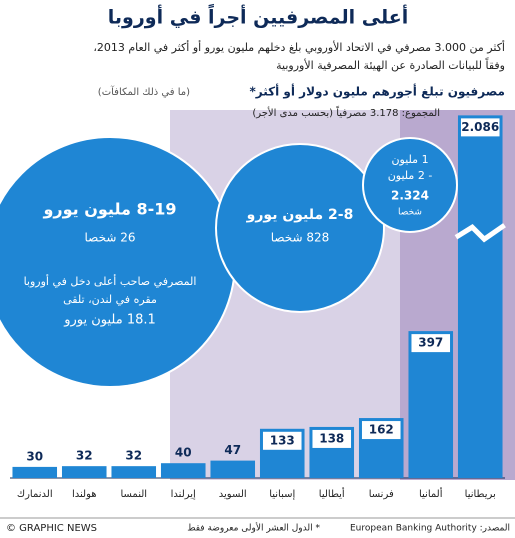  What do you see at coordinates (431, 493) in the screenshot?
I see `x-tick-label: ألمانيا` at bounding box center [431, 493].